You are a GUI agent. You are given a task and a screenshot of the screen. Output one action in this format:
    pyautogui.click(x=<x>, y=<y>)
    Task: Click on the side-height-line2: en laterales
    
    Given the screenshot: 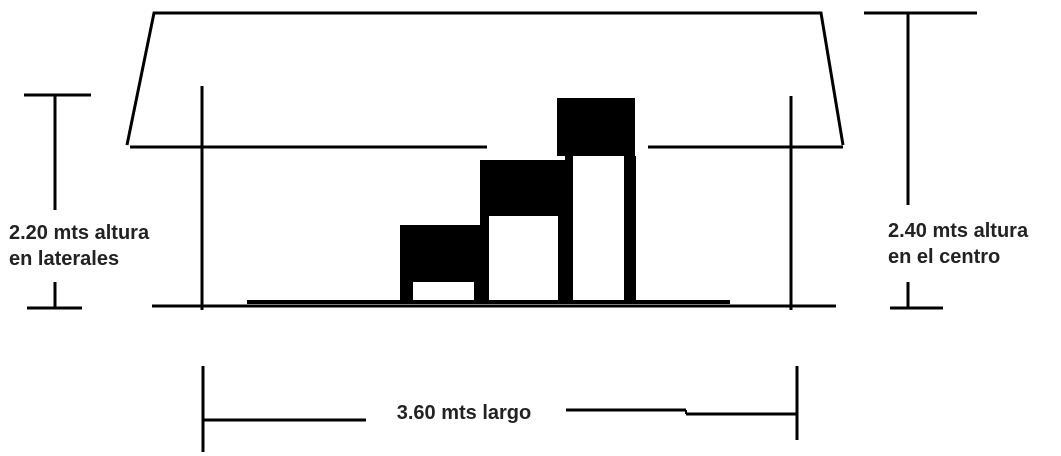 What is the action you would take?
    pyautogui.click(x=64, y=259)
    